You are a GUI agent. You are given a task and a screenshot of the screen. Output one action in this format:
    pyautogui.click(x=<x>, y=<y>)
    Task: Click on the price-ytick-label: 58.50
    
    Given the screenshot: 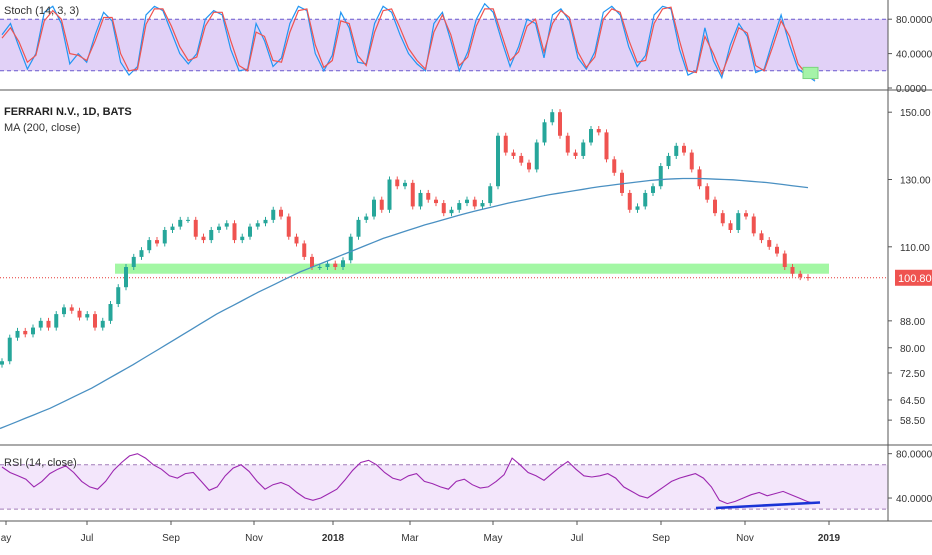 What is the action you would take?
    pyautogui.click(x=912, y=421)
    